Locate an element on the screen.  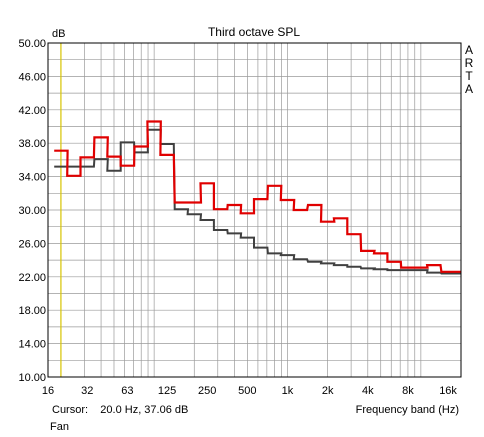
y-tick-label: 34.00 is located at coordinates (32, 178).